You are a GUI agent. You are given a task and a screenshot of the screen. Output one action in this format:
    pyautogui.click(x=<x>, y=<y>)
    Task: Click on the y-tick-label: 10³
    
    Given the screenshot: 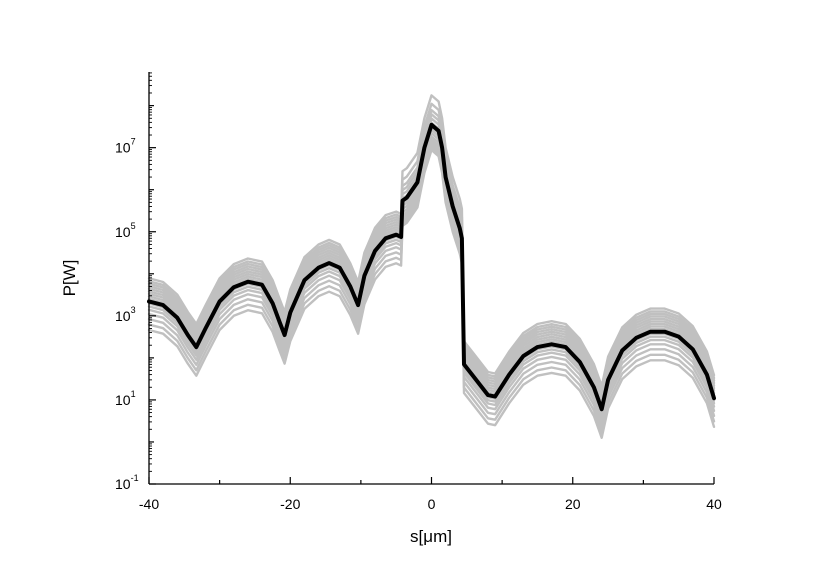 What is the action you would take?
    pyautogui.click(x=125, y=314)
    